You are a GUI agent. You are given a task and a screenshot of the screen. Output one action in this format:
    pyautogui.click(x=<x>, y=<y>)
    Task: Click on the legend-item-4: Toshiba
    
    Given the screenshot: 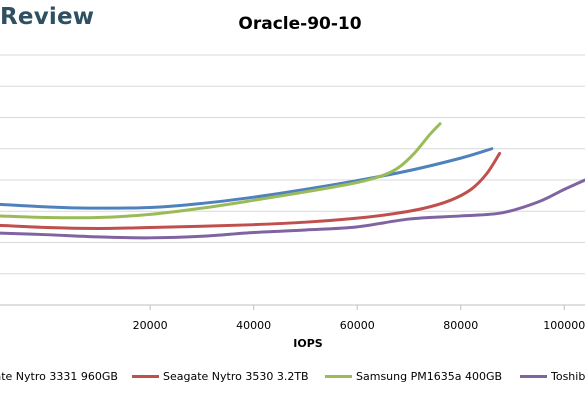 What is the action you would take?
    pyautogui.click(x=552, y=376)
    